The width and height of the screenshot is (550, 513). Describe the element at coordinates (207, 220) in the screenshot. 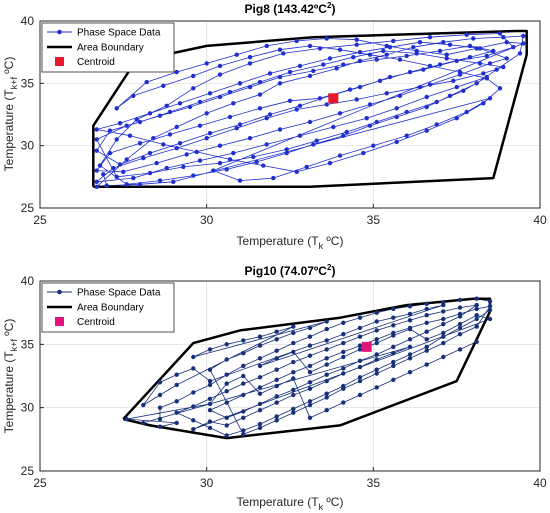

I see `x-tick-label: 30` at that location.